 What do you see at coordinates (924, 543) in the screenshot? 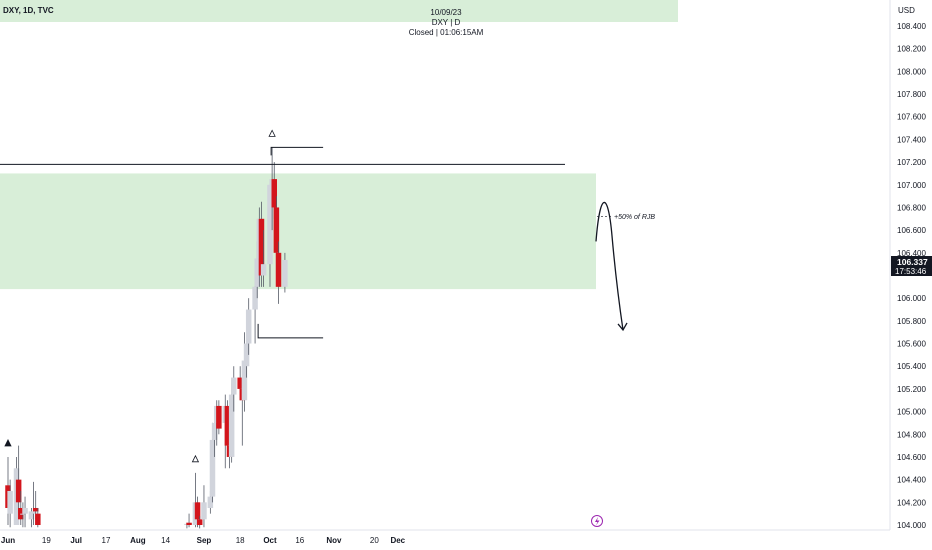
I see `settings-gear-icon` at bounding box center [924, 543].